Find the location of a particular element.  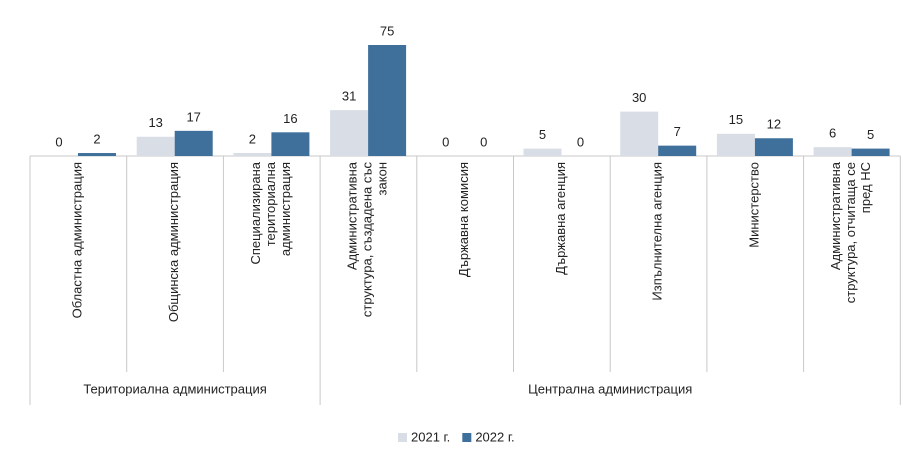

value-label: 12 is located at coordinates (774, 124).